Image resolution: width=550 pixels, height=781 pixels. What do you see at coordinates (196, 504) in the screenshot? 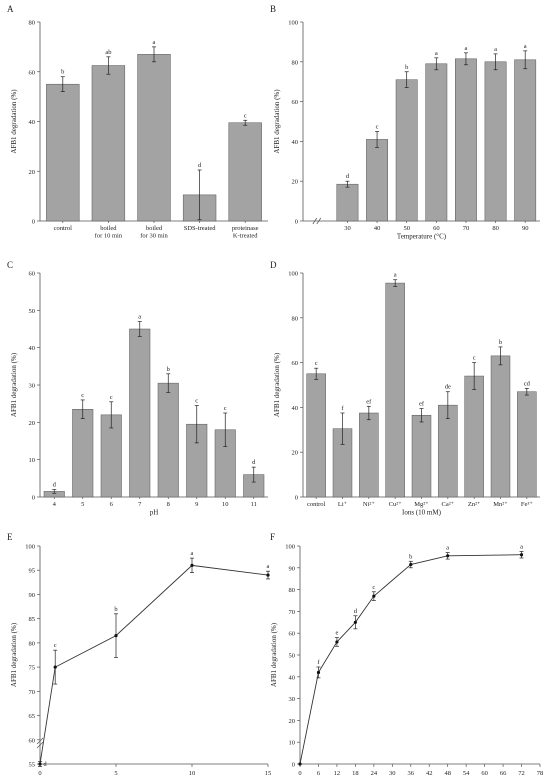
I see `x-tick-label: 9` at bounding box center [196, 504].